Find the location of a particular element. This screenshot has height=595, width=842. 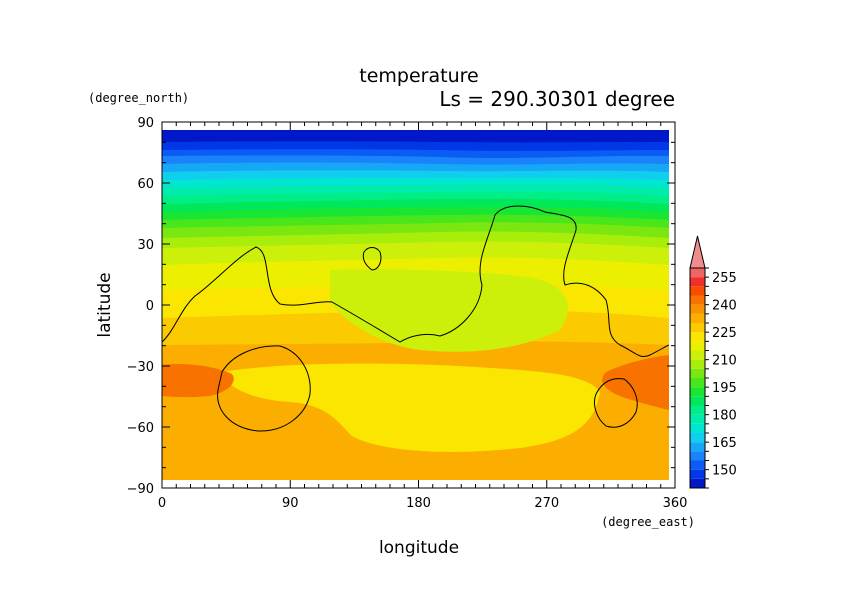

x-tick-label: 360 is located at coordinates (675, 503).